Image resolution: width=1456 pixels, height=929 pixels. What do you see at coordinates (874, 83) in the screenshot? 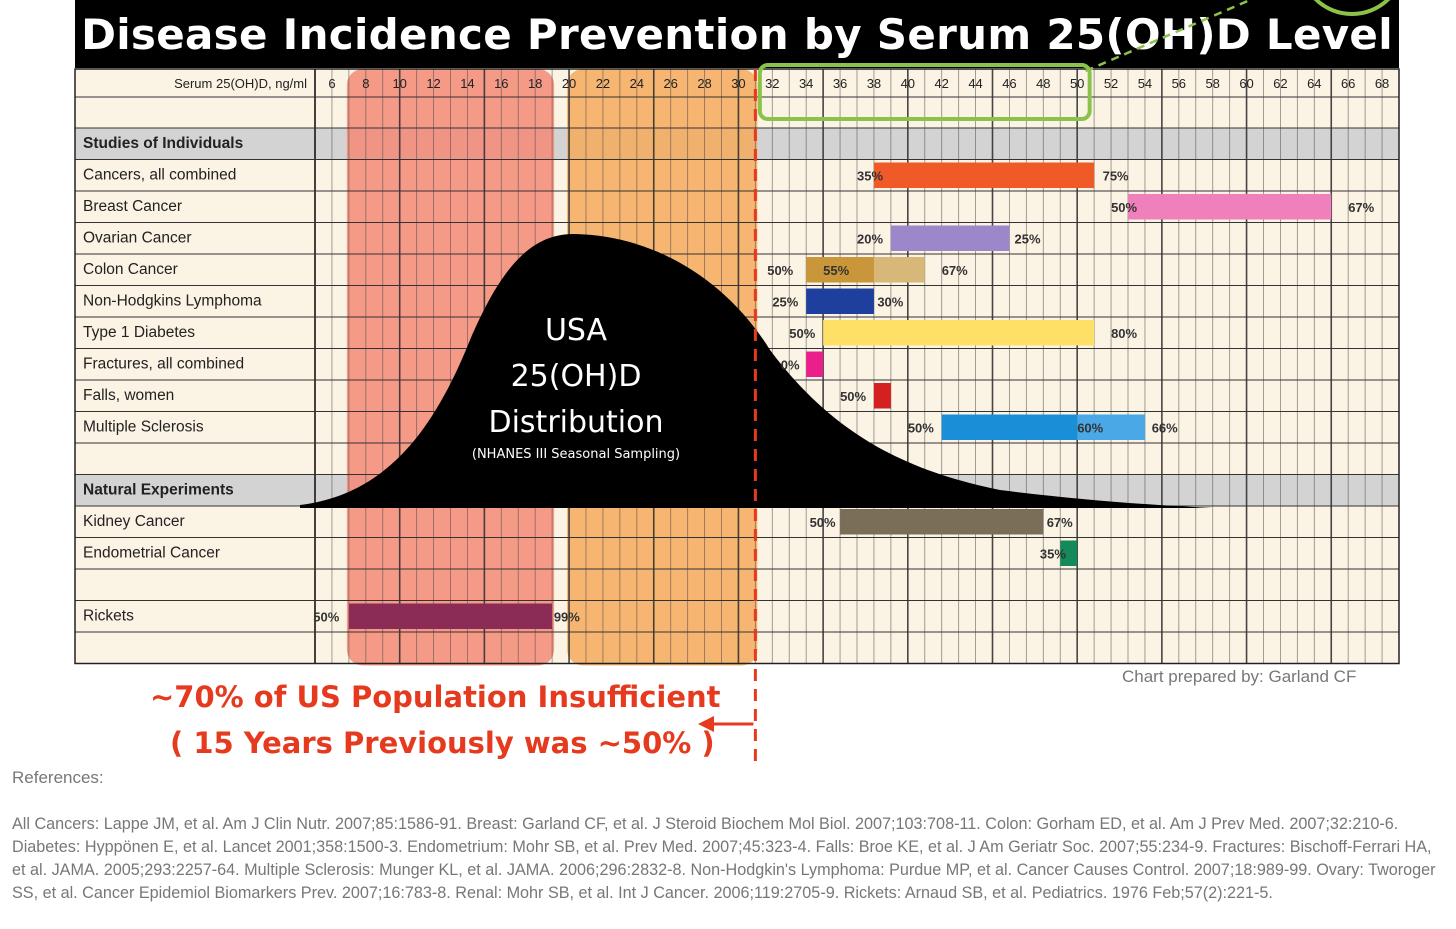
I see `x-tick-label: 38` at bounding box center [874, 83].